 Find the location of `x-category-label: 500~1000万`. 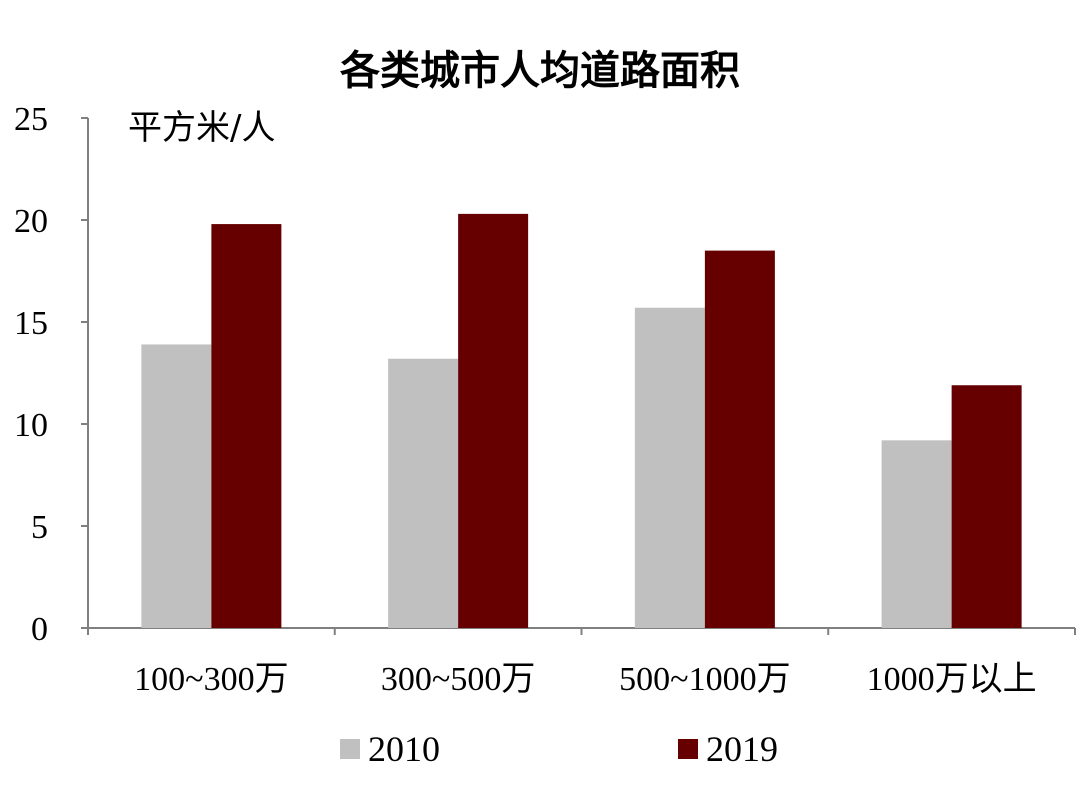

x-category-label: 500~1000万 is located at coordinates (704, 679).